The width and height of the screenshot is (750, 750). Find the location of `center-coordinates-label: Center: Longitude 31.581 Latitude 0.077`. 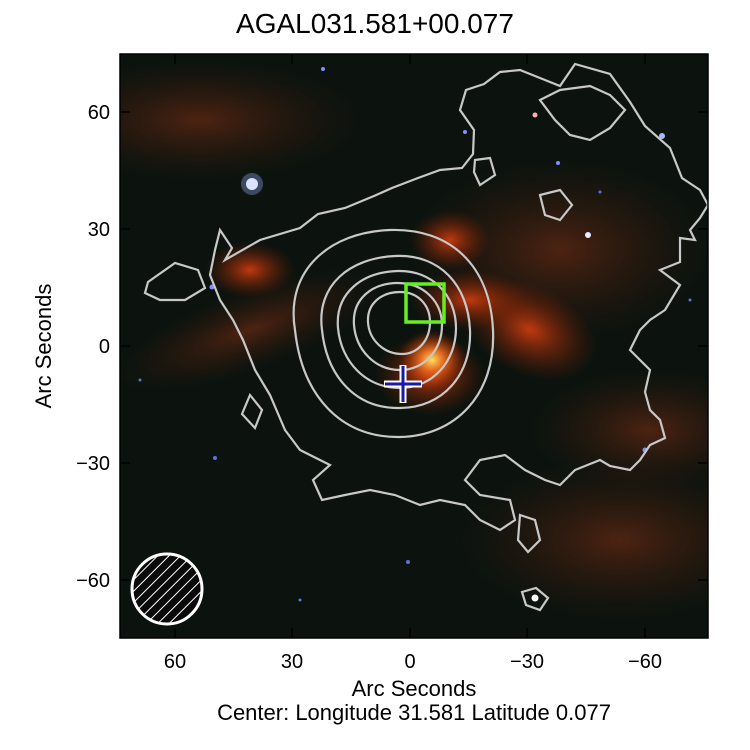

center-coordinates-label: Center: Longitude 31.581 Latitude 0.077 is located at coordinates (414, 712).